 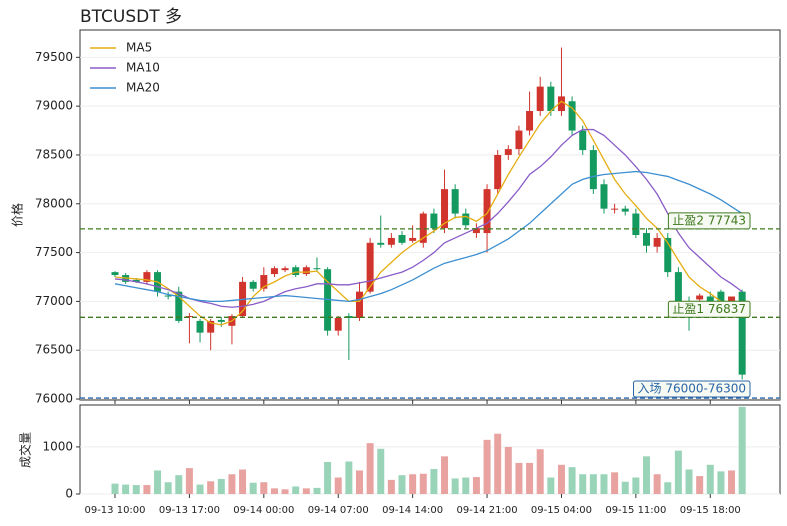 What do you see at coordinates (17, 215) in the screenshot?
I see `y-axis-label: 价格` at bounding box center [17, 215].